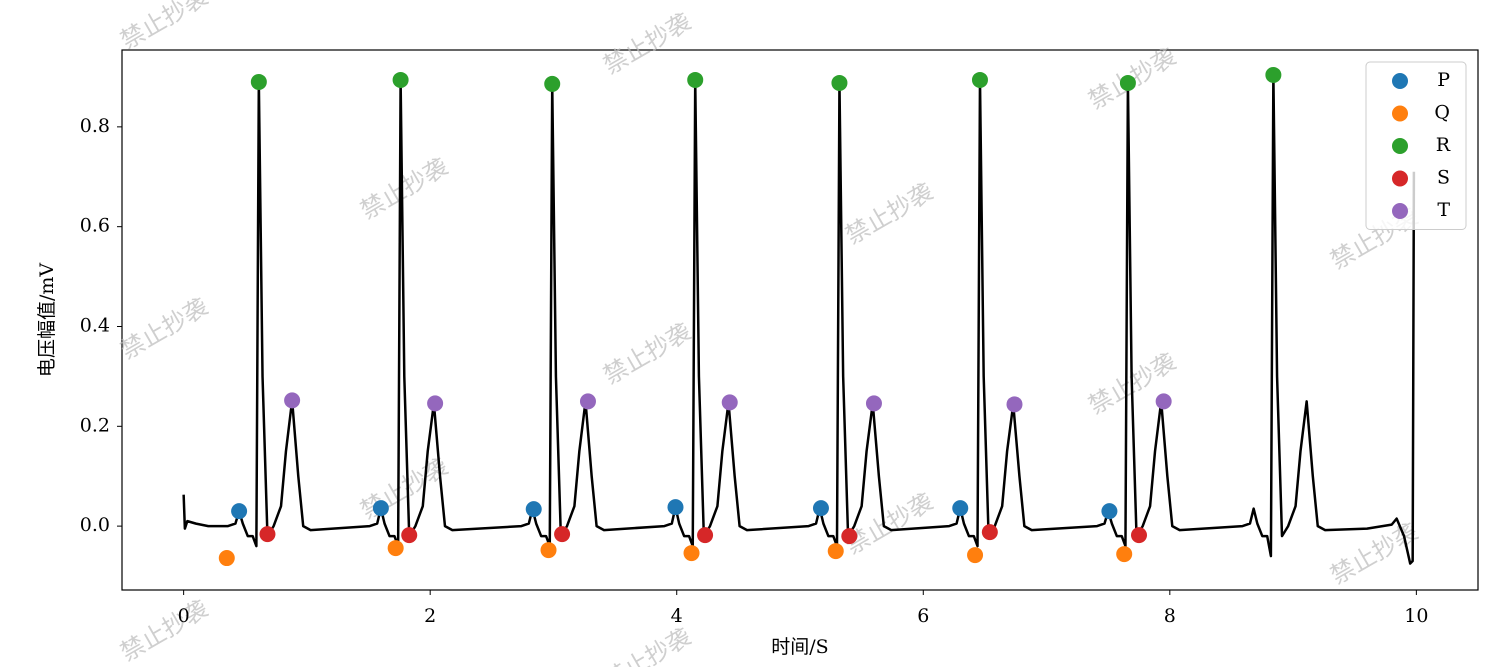 The height and width of the screenshot is (667, 1509). I want to click on legend-label: P, so click(1443, 80).